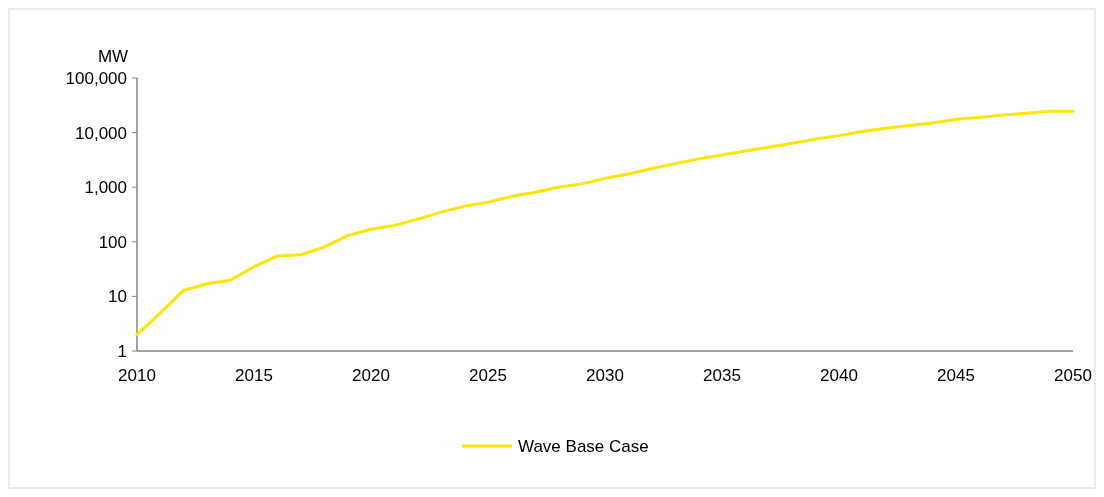 The image size is (1104, 497). What do you see at coordinates (722, 375) in the screenshot?
I see `x-tick-label: 2035` at bounding box center [722, 375].